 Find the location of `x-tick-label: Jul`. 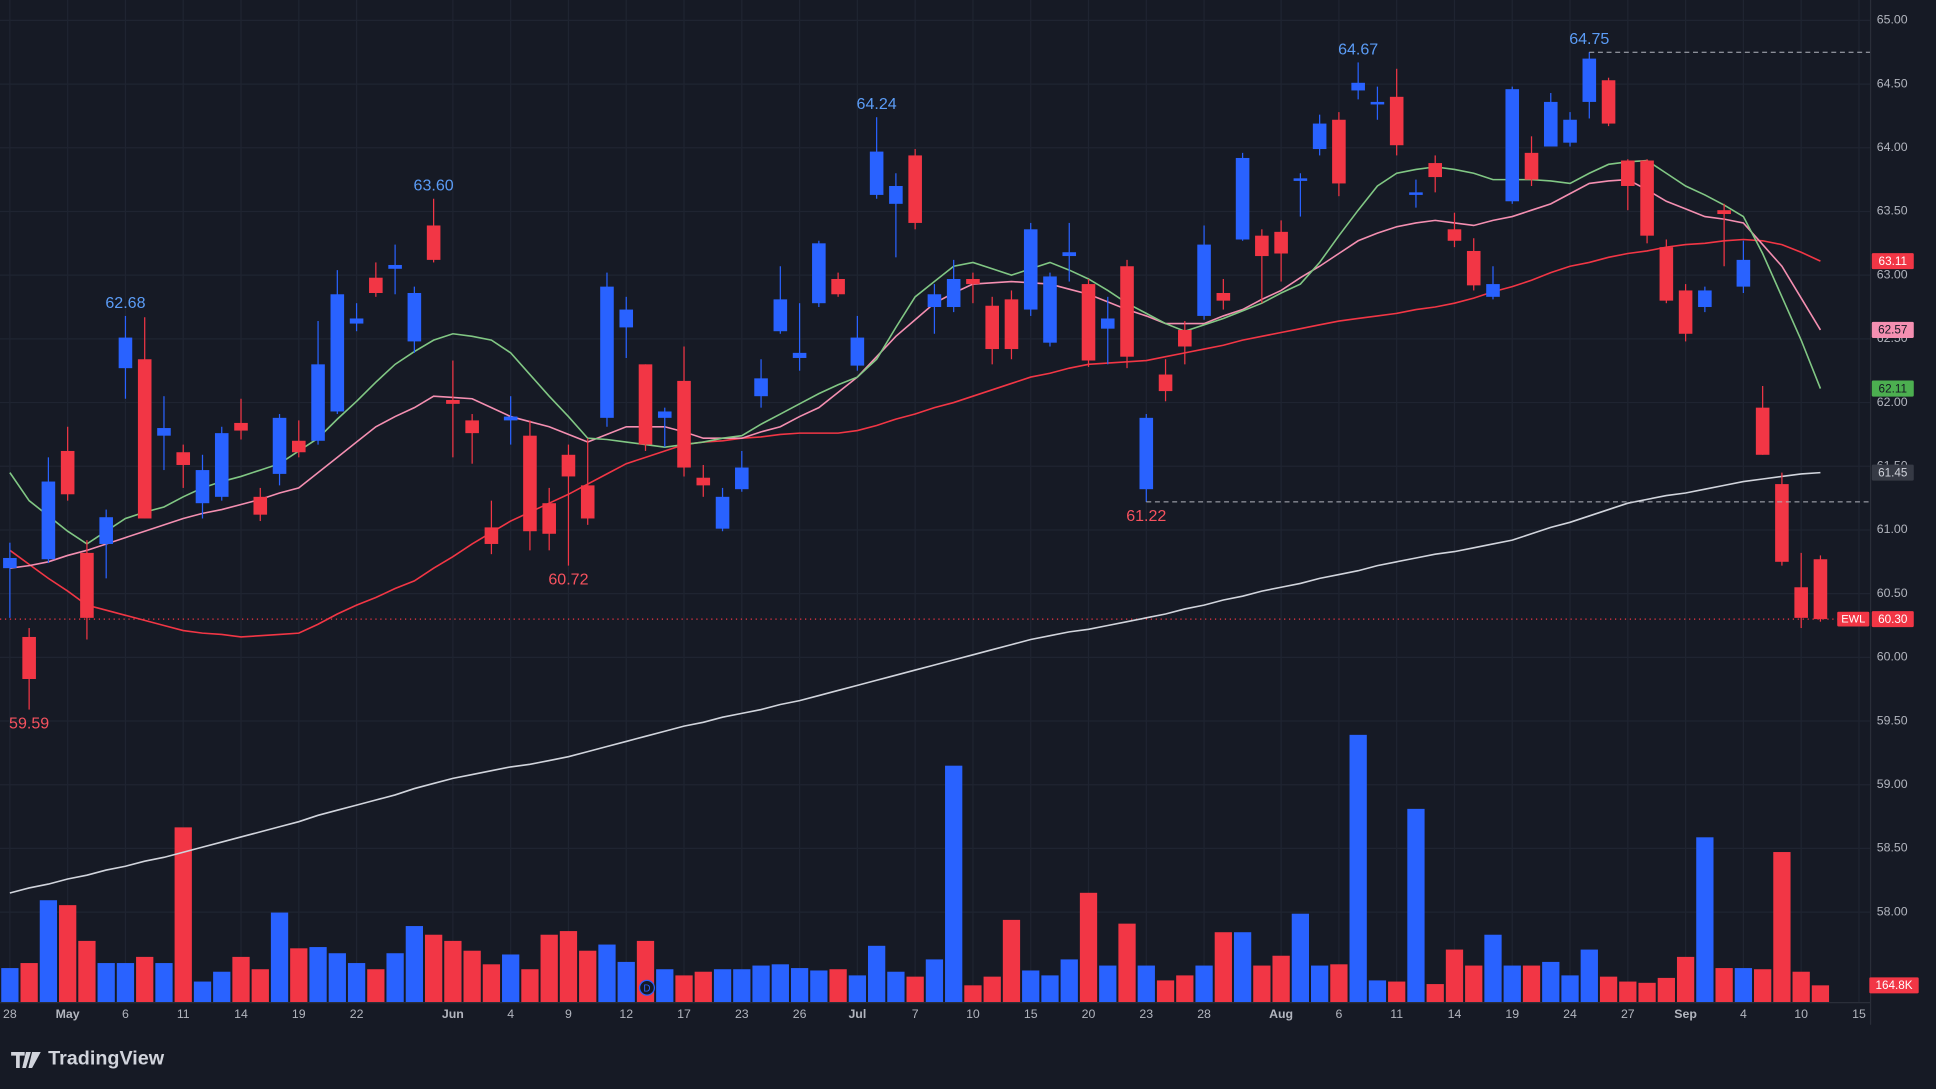

x-tick-label: Jul is located at coordinates (857, 1014).